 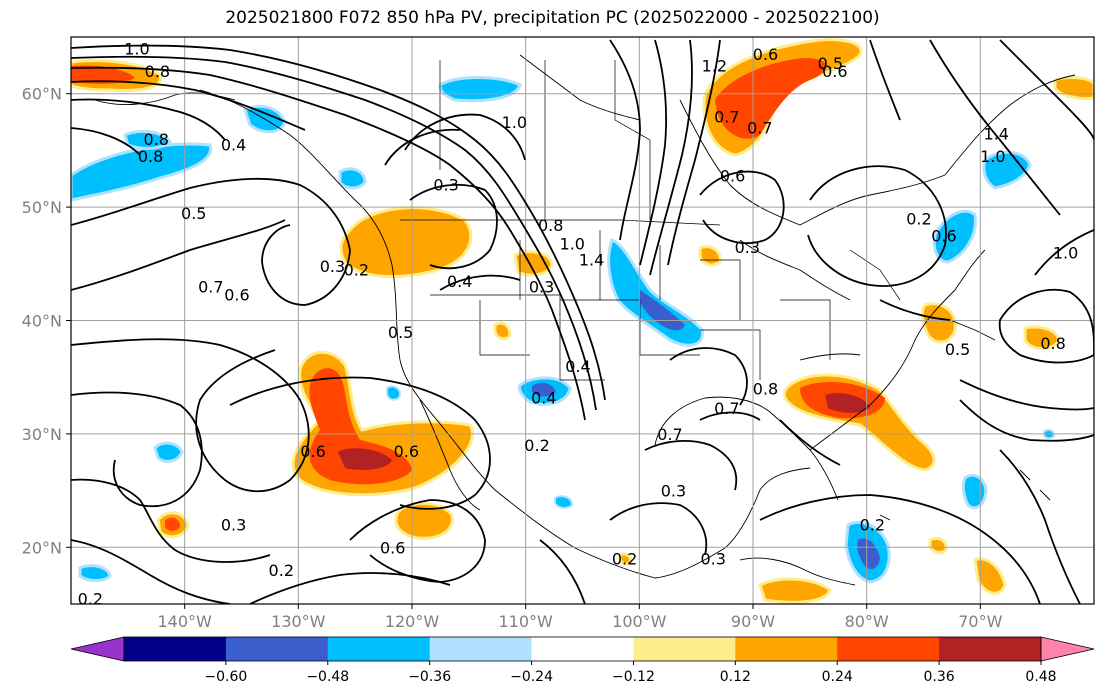 I want to click on colorbar-tick-label: 0.48, so click(x=1040, y=677).